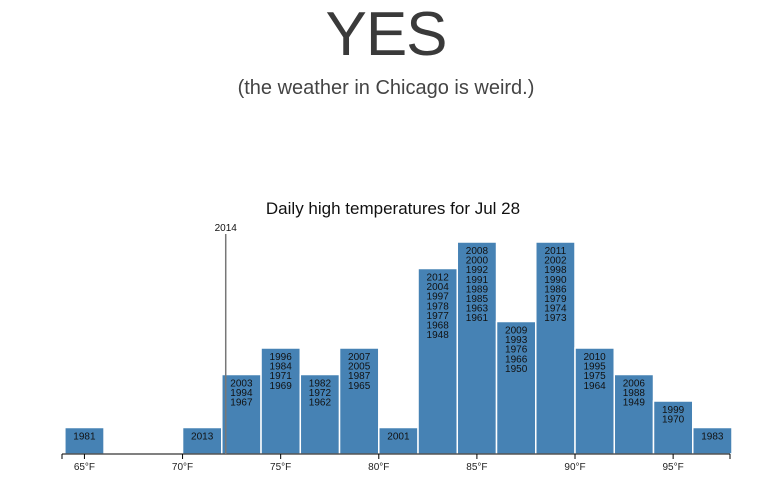 The width and height of the screenshot is (772, 482). Describe the element at coordinates (477, 280) in the screenshot. I see `bar-year-label: 1991` at that location.